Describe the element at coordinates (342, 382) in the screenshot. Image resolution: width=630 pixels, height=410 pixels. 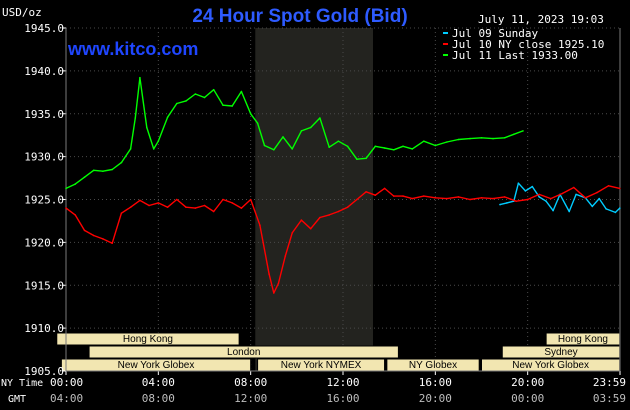
I see `x-tick-label-ny: 12:00` at that location.